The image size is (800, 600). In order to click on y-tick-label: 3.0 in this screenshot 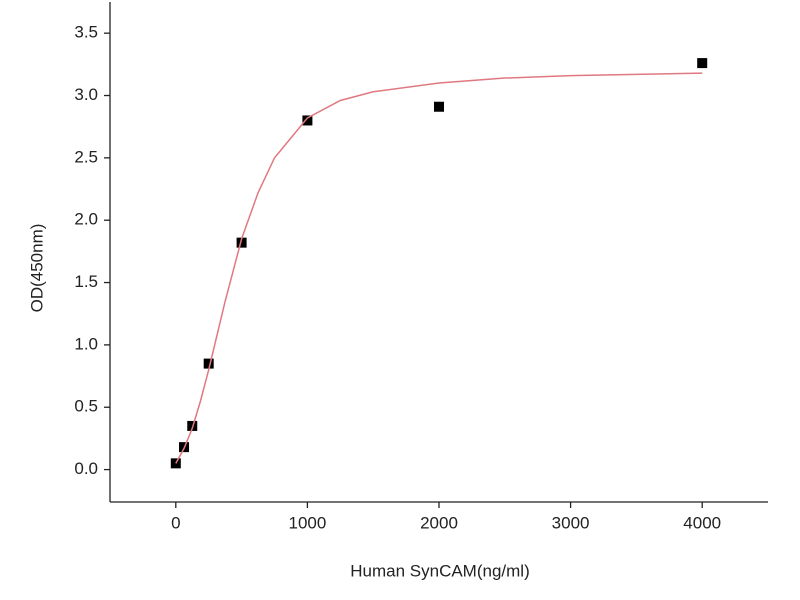, I will do `click(86, 94)`.